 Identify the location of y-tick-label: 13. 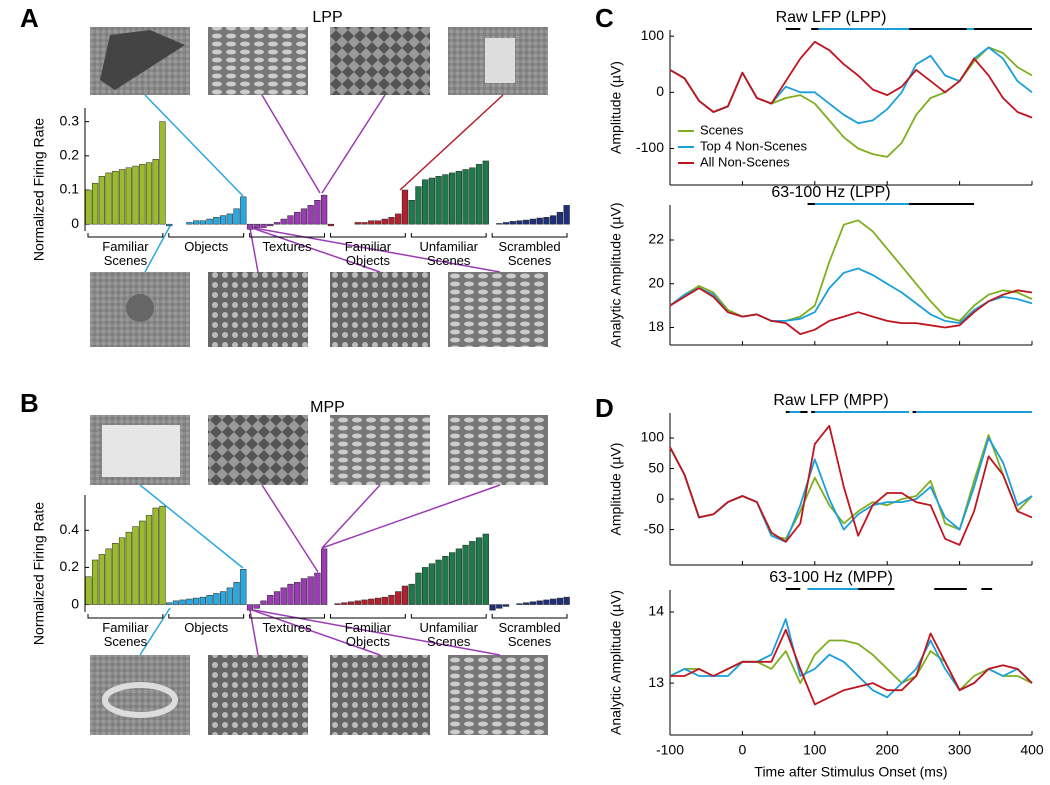
(656, 682).